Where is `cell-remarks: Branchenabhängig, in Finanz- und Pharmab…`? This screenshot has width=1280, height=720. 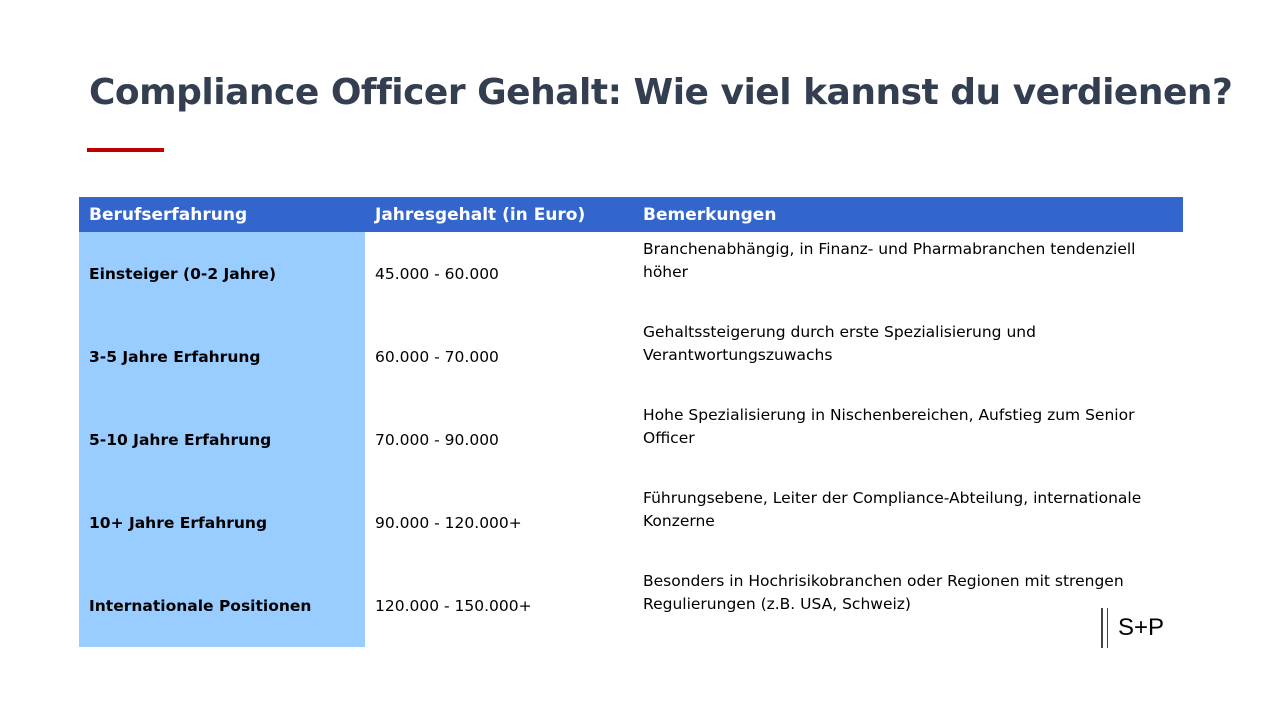
cell-remarks: Branchenabhängig, in Finanz- und Pharmab… is located at coordinates (889, 260).